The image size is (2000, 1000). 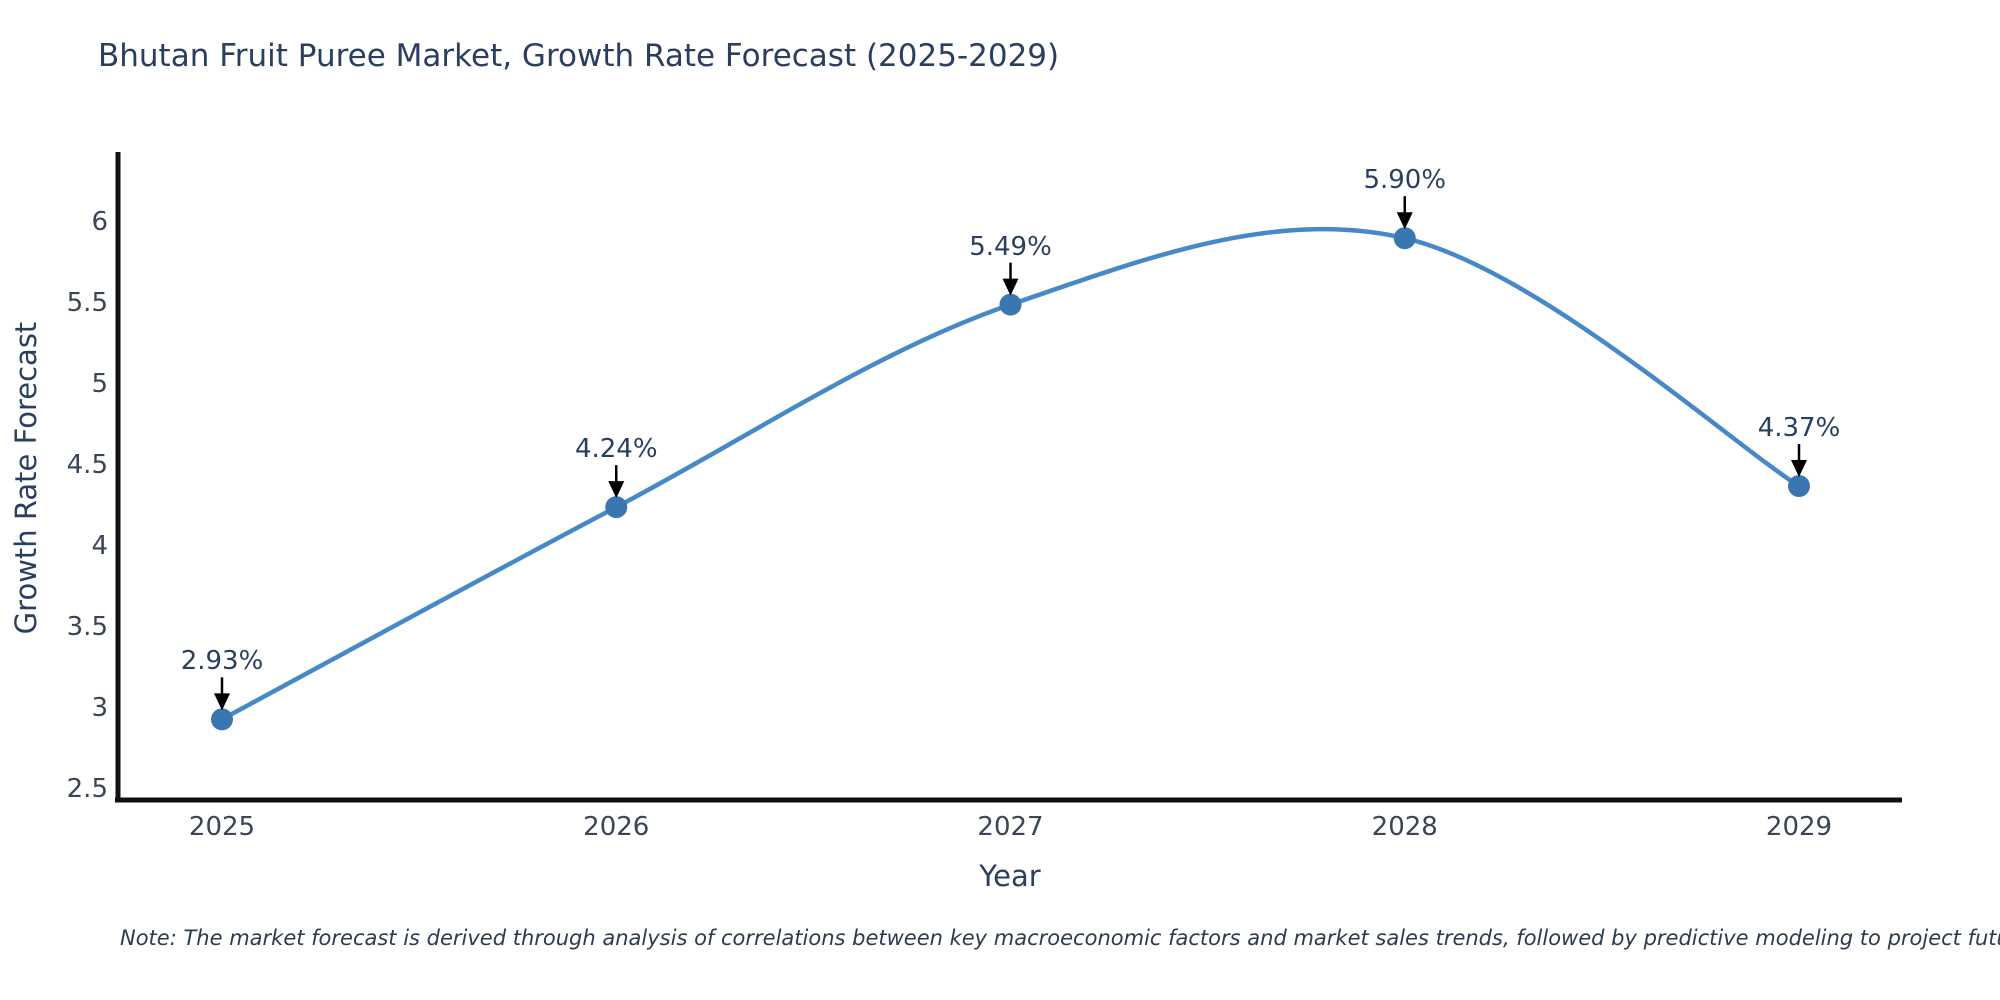 I want to click on x-tick-label: 2026, so click(x=616, y=827).